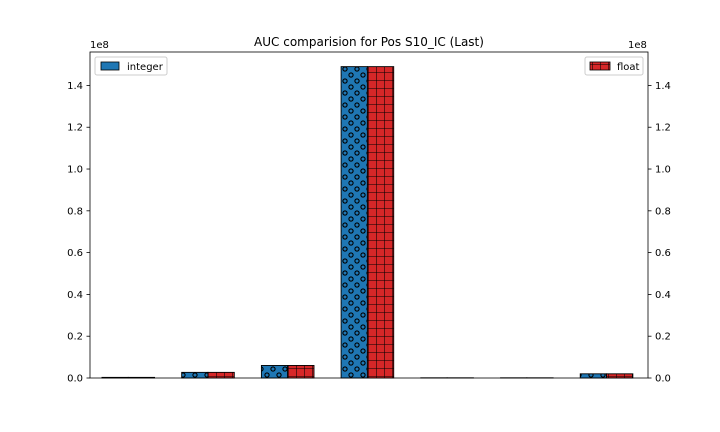 The image size is (720, 432). I want to click on left-y-tick-label: 0.8, so click(75, 211).